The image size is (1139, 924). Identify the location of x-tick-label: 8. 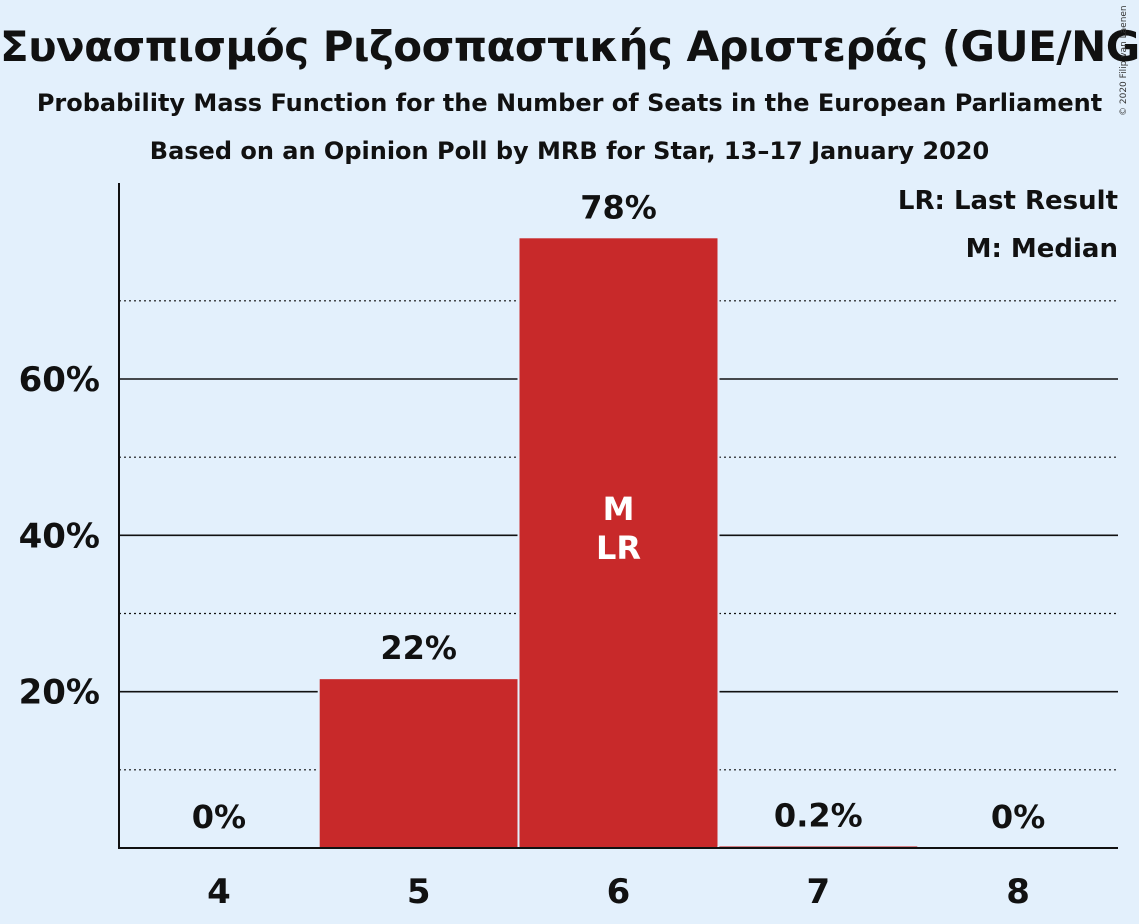
(1018, 892).